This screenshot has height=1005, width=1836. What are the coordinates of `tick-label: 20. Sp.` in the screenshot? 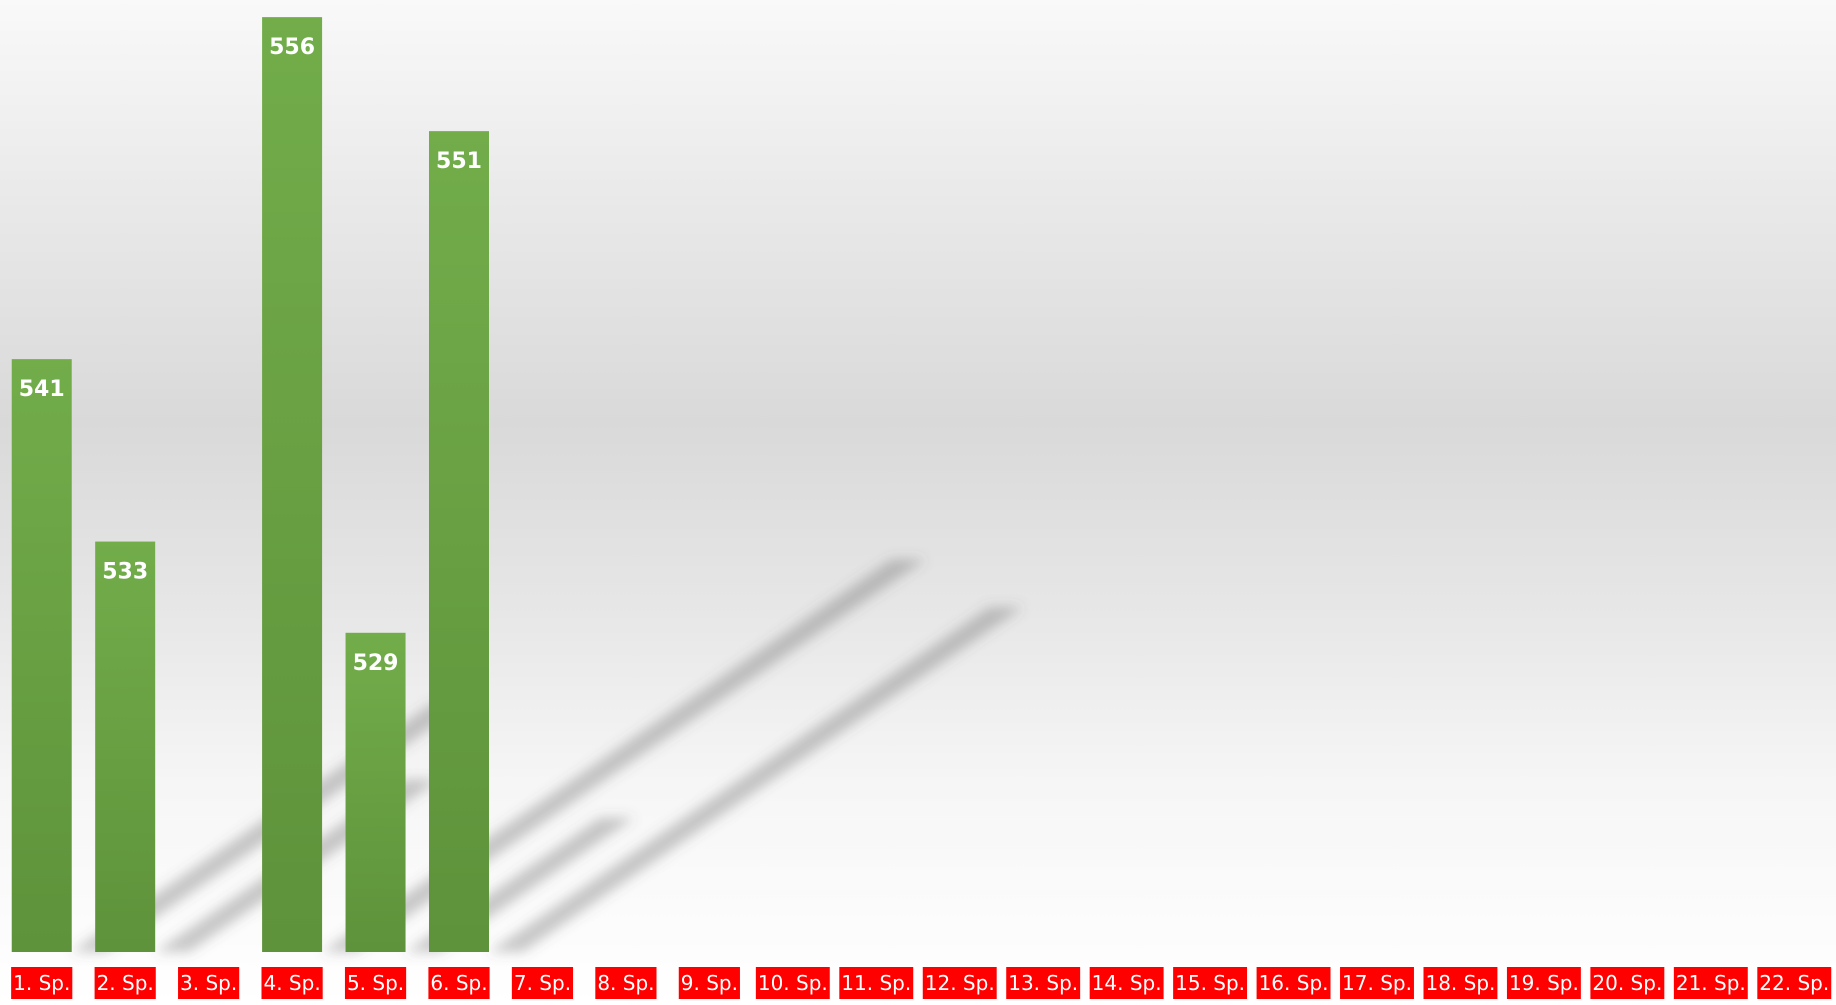 It's located at (1627, 983).